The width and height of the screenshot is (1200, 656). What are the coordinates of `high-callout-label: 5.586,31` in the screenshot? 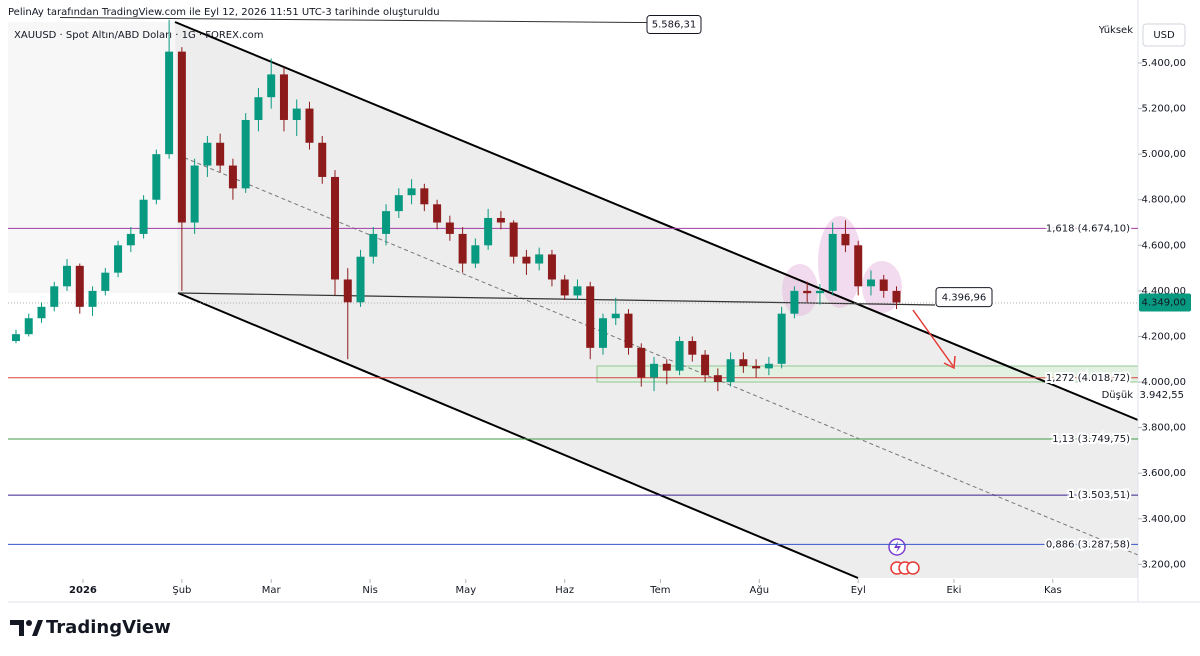 It's located at (674, 25).